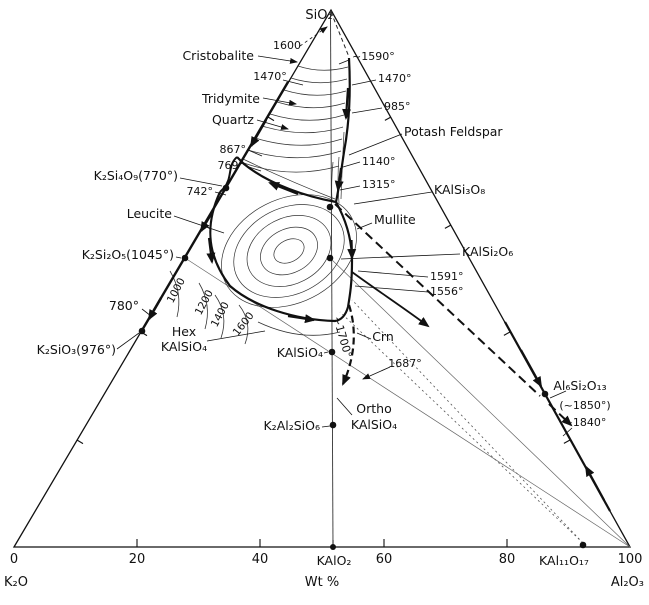  I want to click on label-1591: 1591°, so click(447, 276).